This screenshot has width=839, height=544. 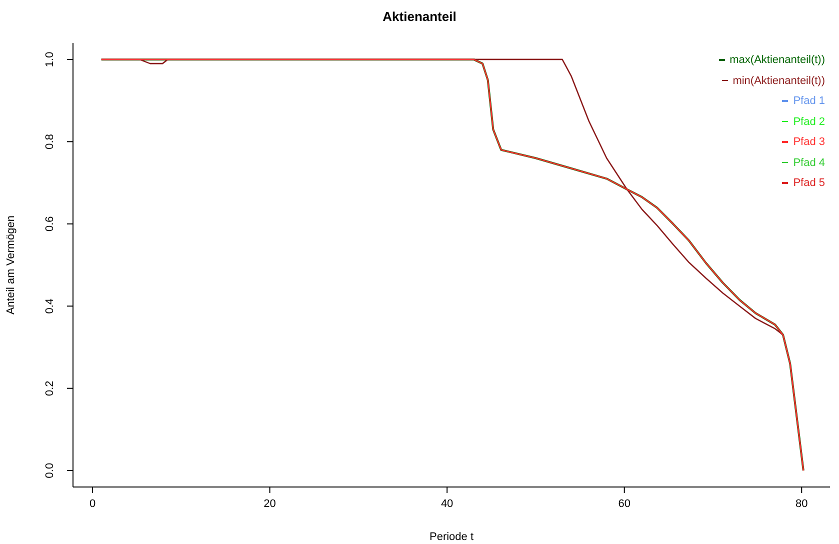 What do you see at coordinates (778, 80) in the screenshot?
I see `legend-label: min(Aktienanteil(t))` at bounding box center [778, 80].